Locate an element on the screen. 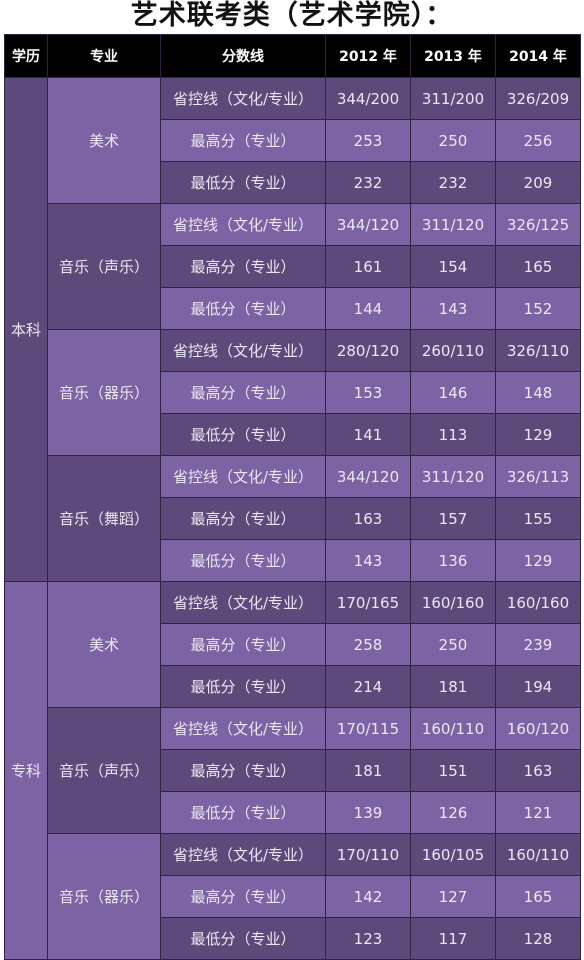 This screenshot has height=960, width=584. table-row: 音乐（声乐） 省控线（文化/专业） 344/120 311/120 326/125 is located at coordinates (293, 266).